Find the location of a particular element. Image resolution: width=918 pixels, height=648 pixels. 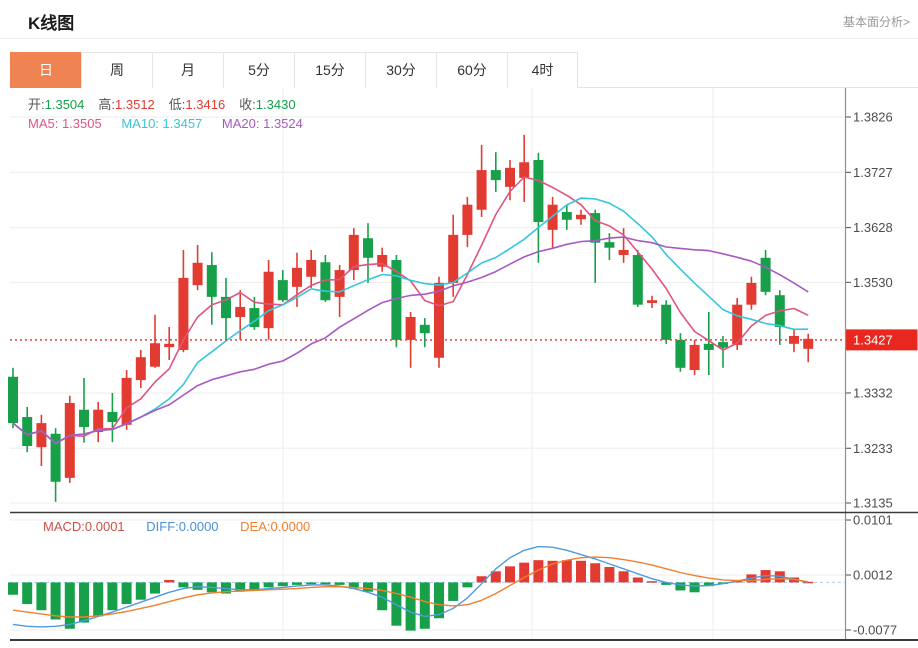

price-tick-label: 1.3826 is located at coordinates (873, 117).